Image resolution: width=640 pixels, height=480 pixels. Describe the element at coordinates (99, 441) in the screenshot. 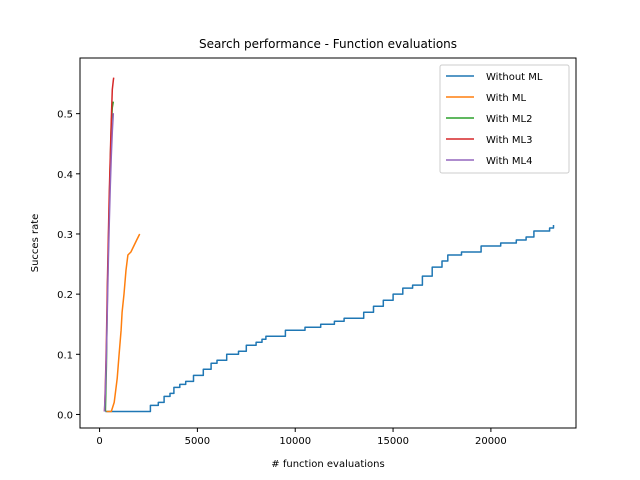

I see `x-tick-label: 0` at that location.